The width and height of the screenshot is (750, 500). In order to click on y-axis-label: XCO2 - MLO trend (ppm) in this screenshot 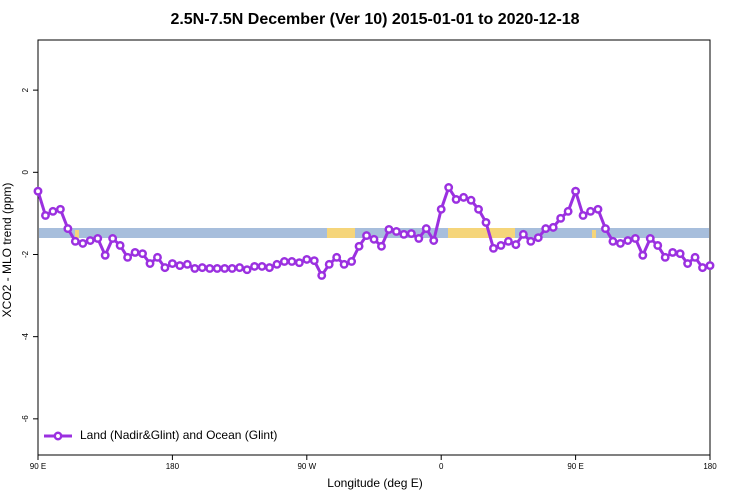, I will do `click(7, 250)`.